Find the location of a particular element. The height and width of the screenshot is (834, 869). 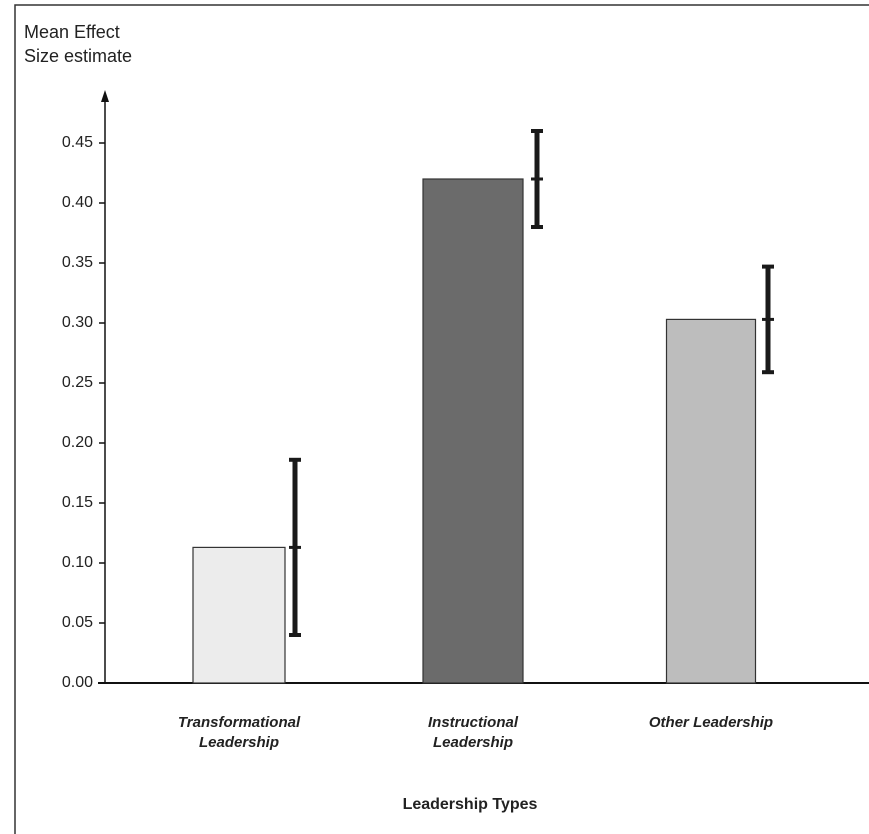

x-tick-label: Instructional Leadership is located at coordinates (472, 732).